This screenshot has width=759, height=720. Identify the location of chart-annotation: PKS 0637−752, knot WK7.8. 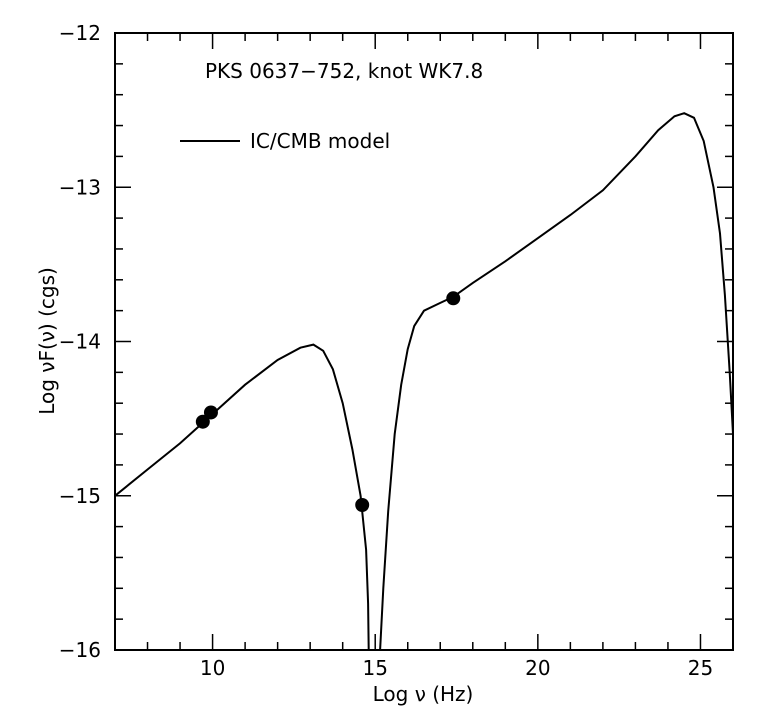
(344, 71).